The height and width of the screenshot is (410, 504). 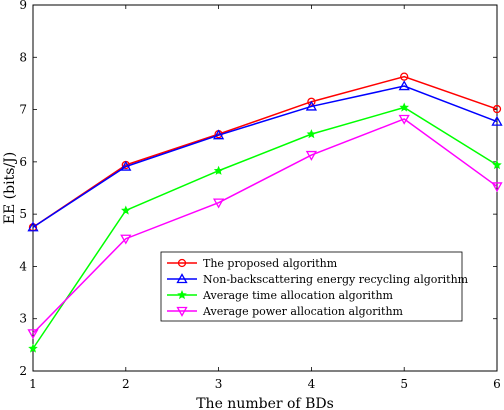 I want to click on x-tick-label: 6, so click(x=497, y=384).